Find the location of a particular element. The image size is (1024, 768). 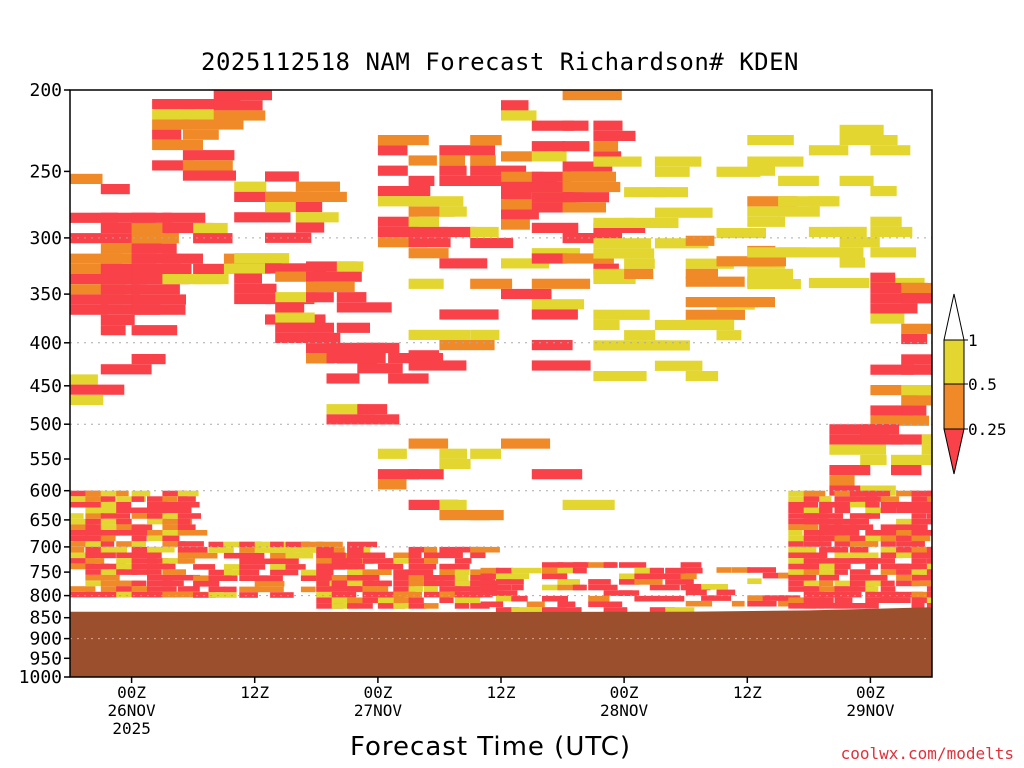

y-tick-label: 750 is located at coordinates (45, 572).